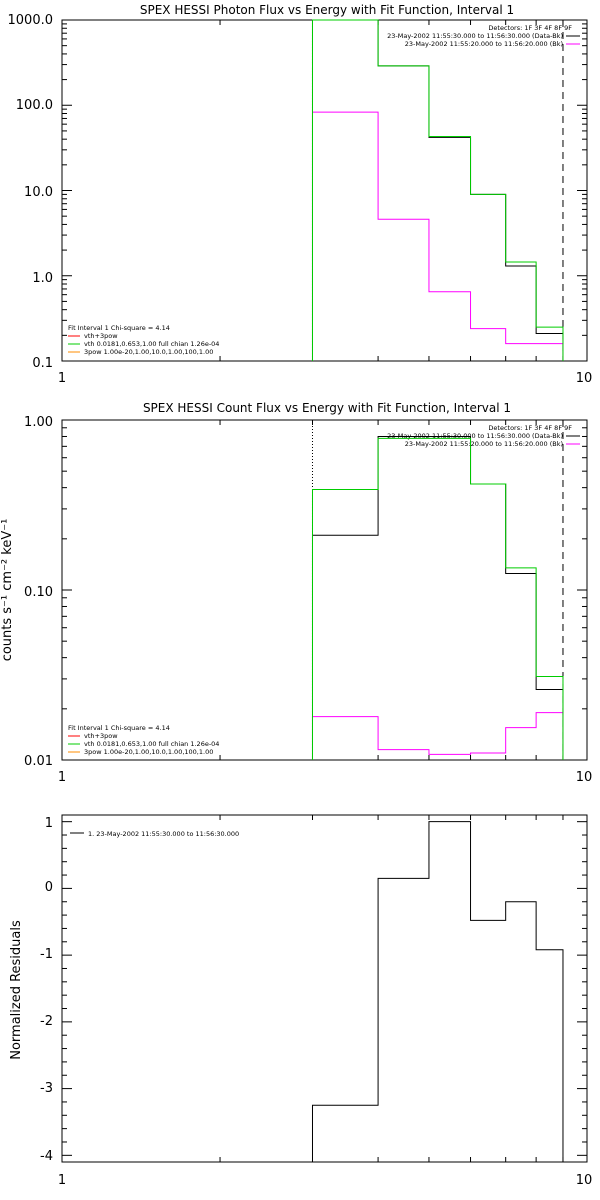  Describe the element at coordinates (49, 887) in the screenshot. I see `residual-y-tick-label: 0` at that location.